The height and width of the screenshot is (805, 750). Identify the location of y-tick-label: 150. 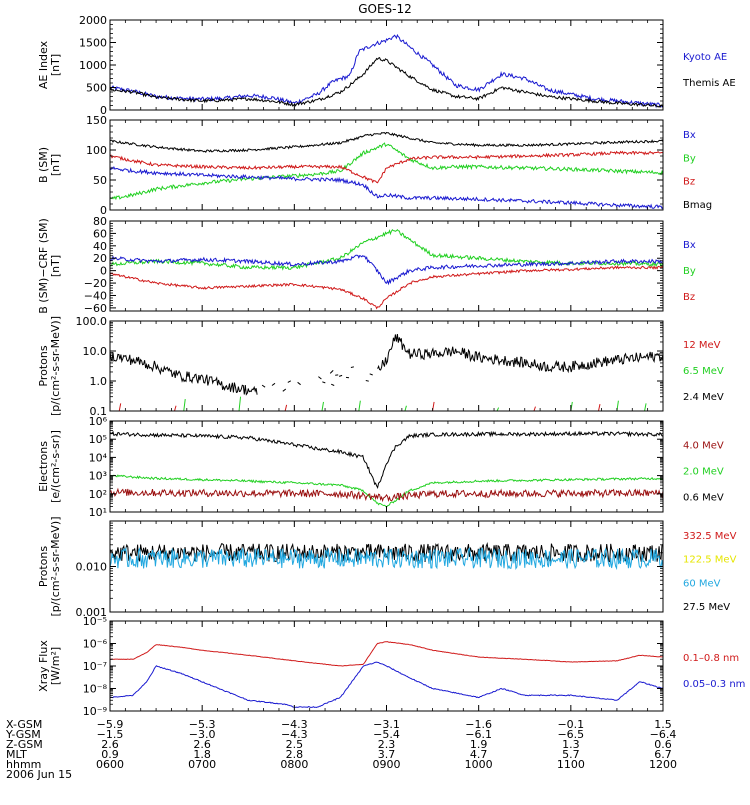
(96, 120).